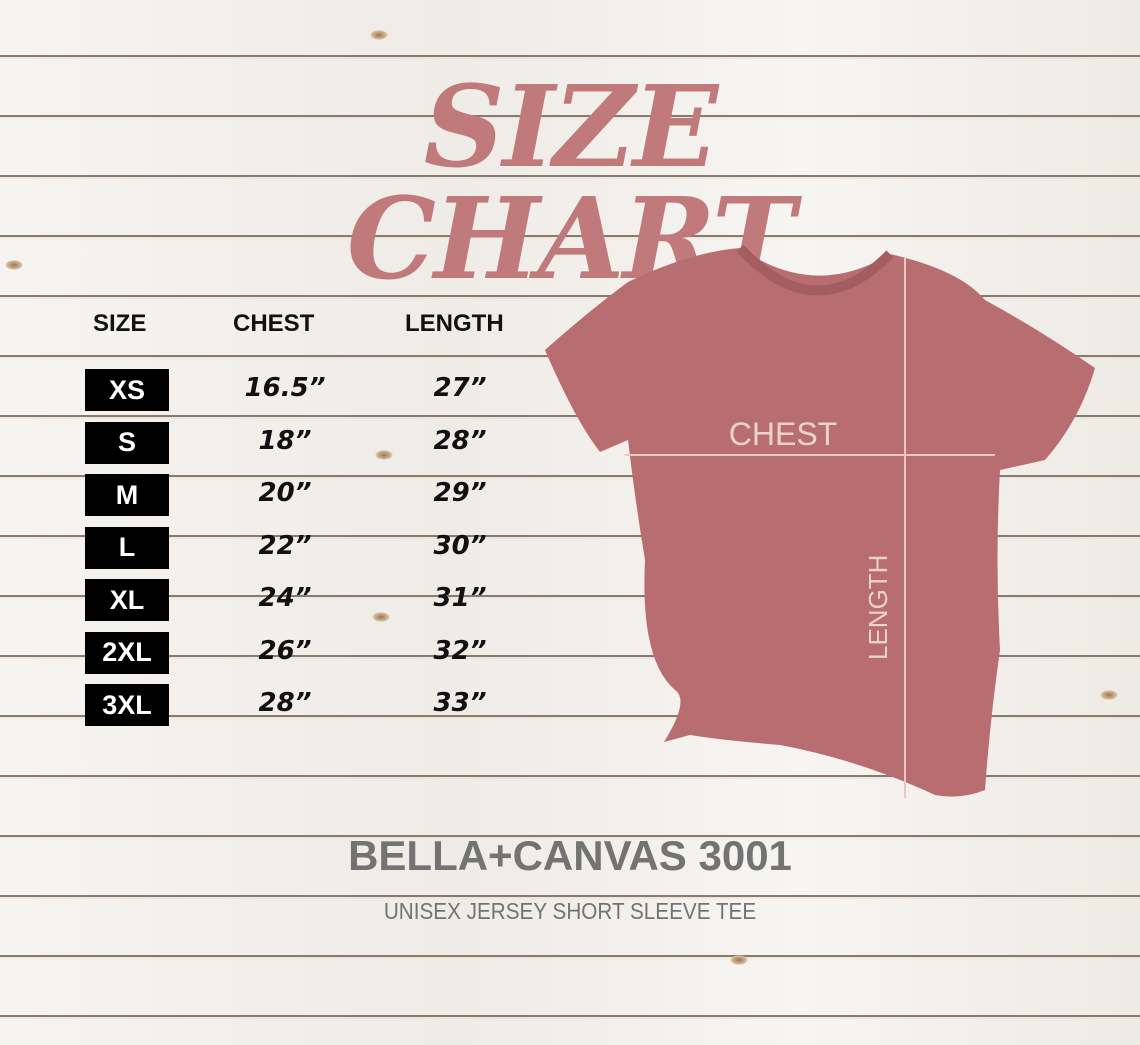 The image size is (1140, 1045). What do you see at coordinates (285, 440) in the screenshot?
I see `chest-value: 18”` at bounding box center [285, 440].